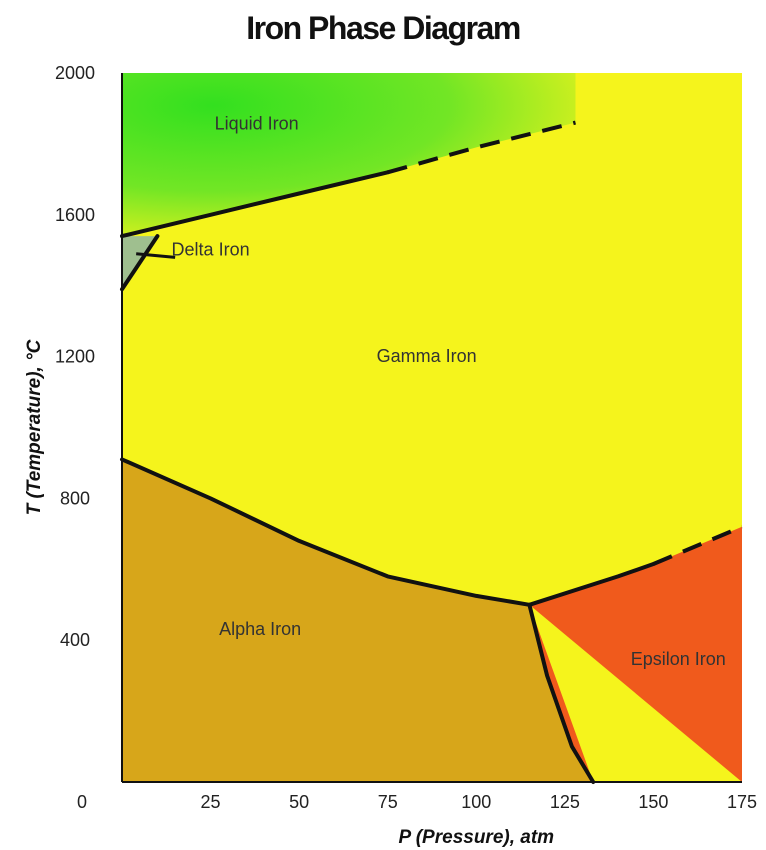 Image resolution: width=766 pixels, height=850 pixels. What do you see at coordinates (211, 802) in the screenshot?
I see `x-tick-label: 25` at bounding box center [211, 802].